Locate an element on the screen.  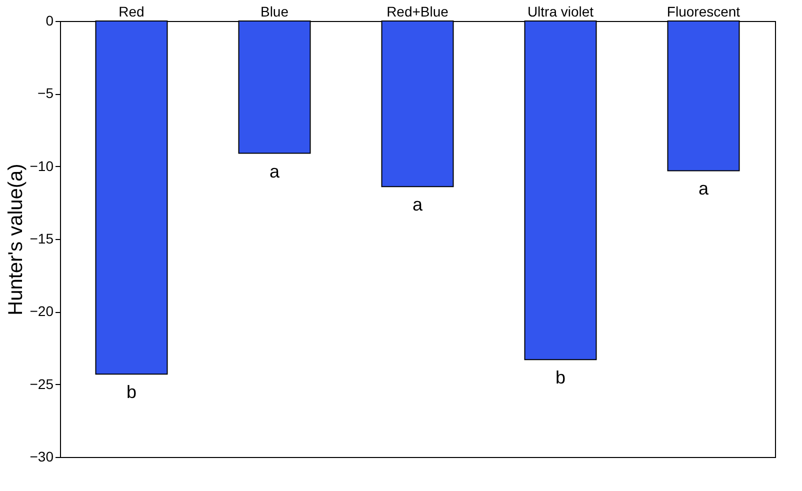
x-tick-label: Ultra violet is located at coordinates (560, 12).